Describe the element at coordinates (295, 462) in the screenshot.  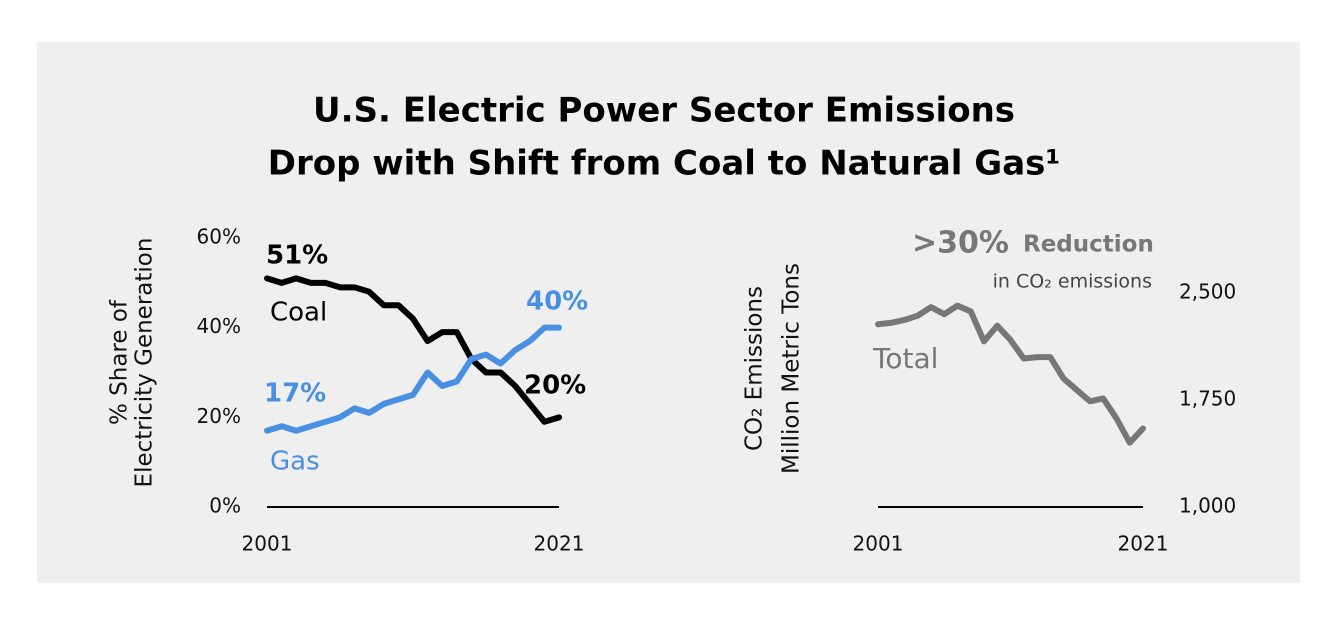
I see `series-name: Gas` at that location.